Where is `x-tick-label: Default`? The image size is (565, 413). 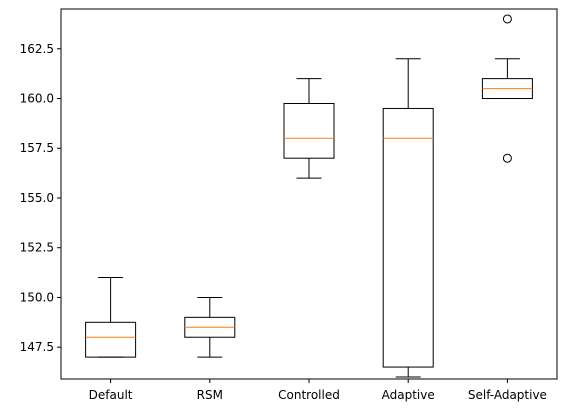 x-tick-label: Default is located at coordinates (111, 395).